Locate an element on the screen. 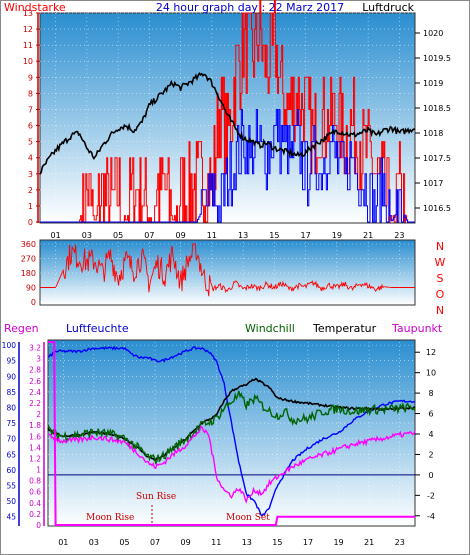 Image resolution: width=470 pixels, height=555 pixels. compass-label-w: W is located at coordinates (440, 262).